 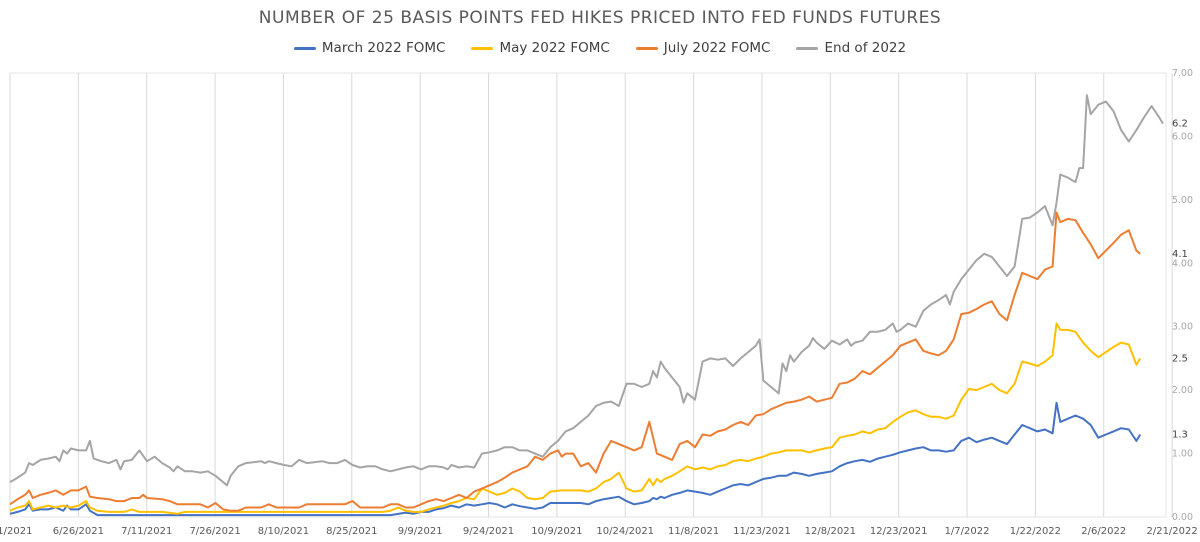 I want to click on series-end-label: 6.2, so click(x=1180, y=124).